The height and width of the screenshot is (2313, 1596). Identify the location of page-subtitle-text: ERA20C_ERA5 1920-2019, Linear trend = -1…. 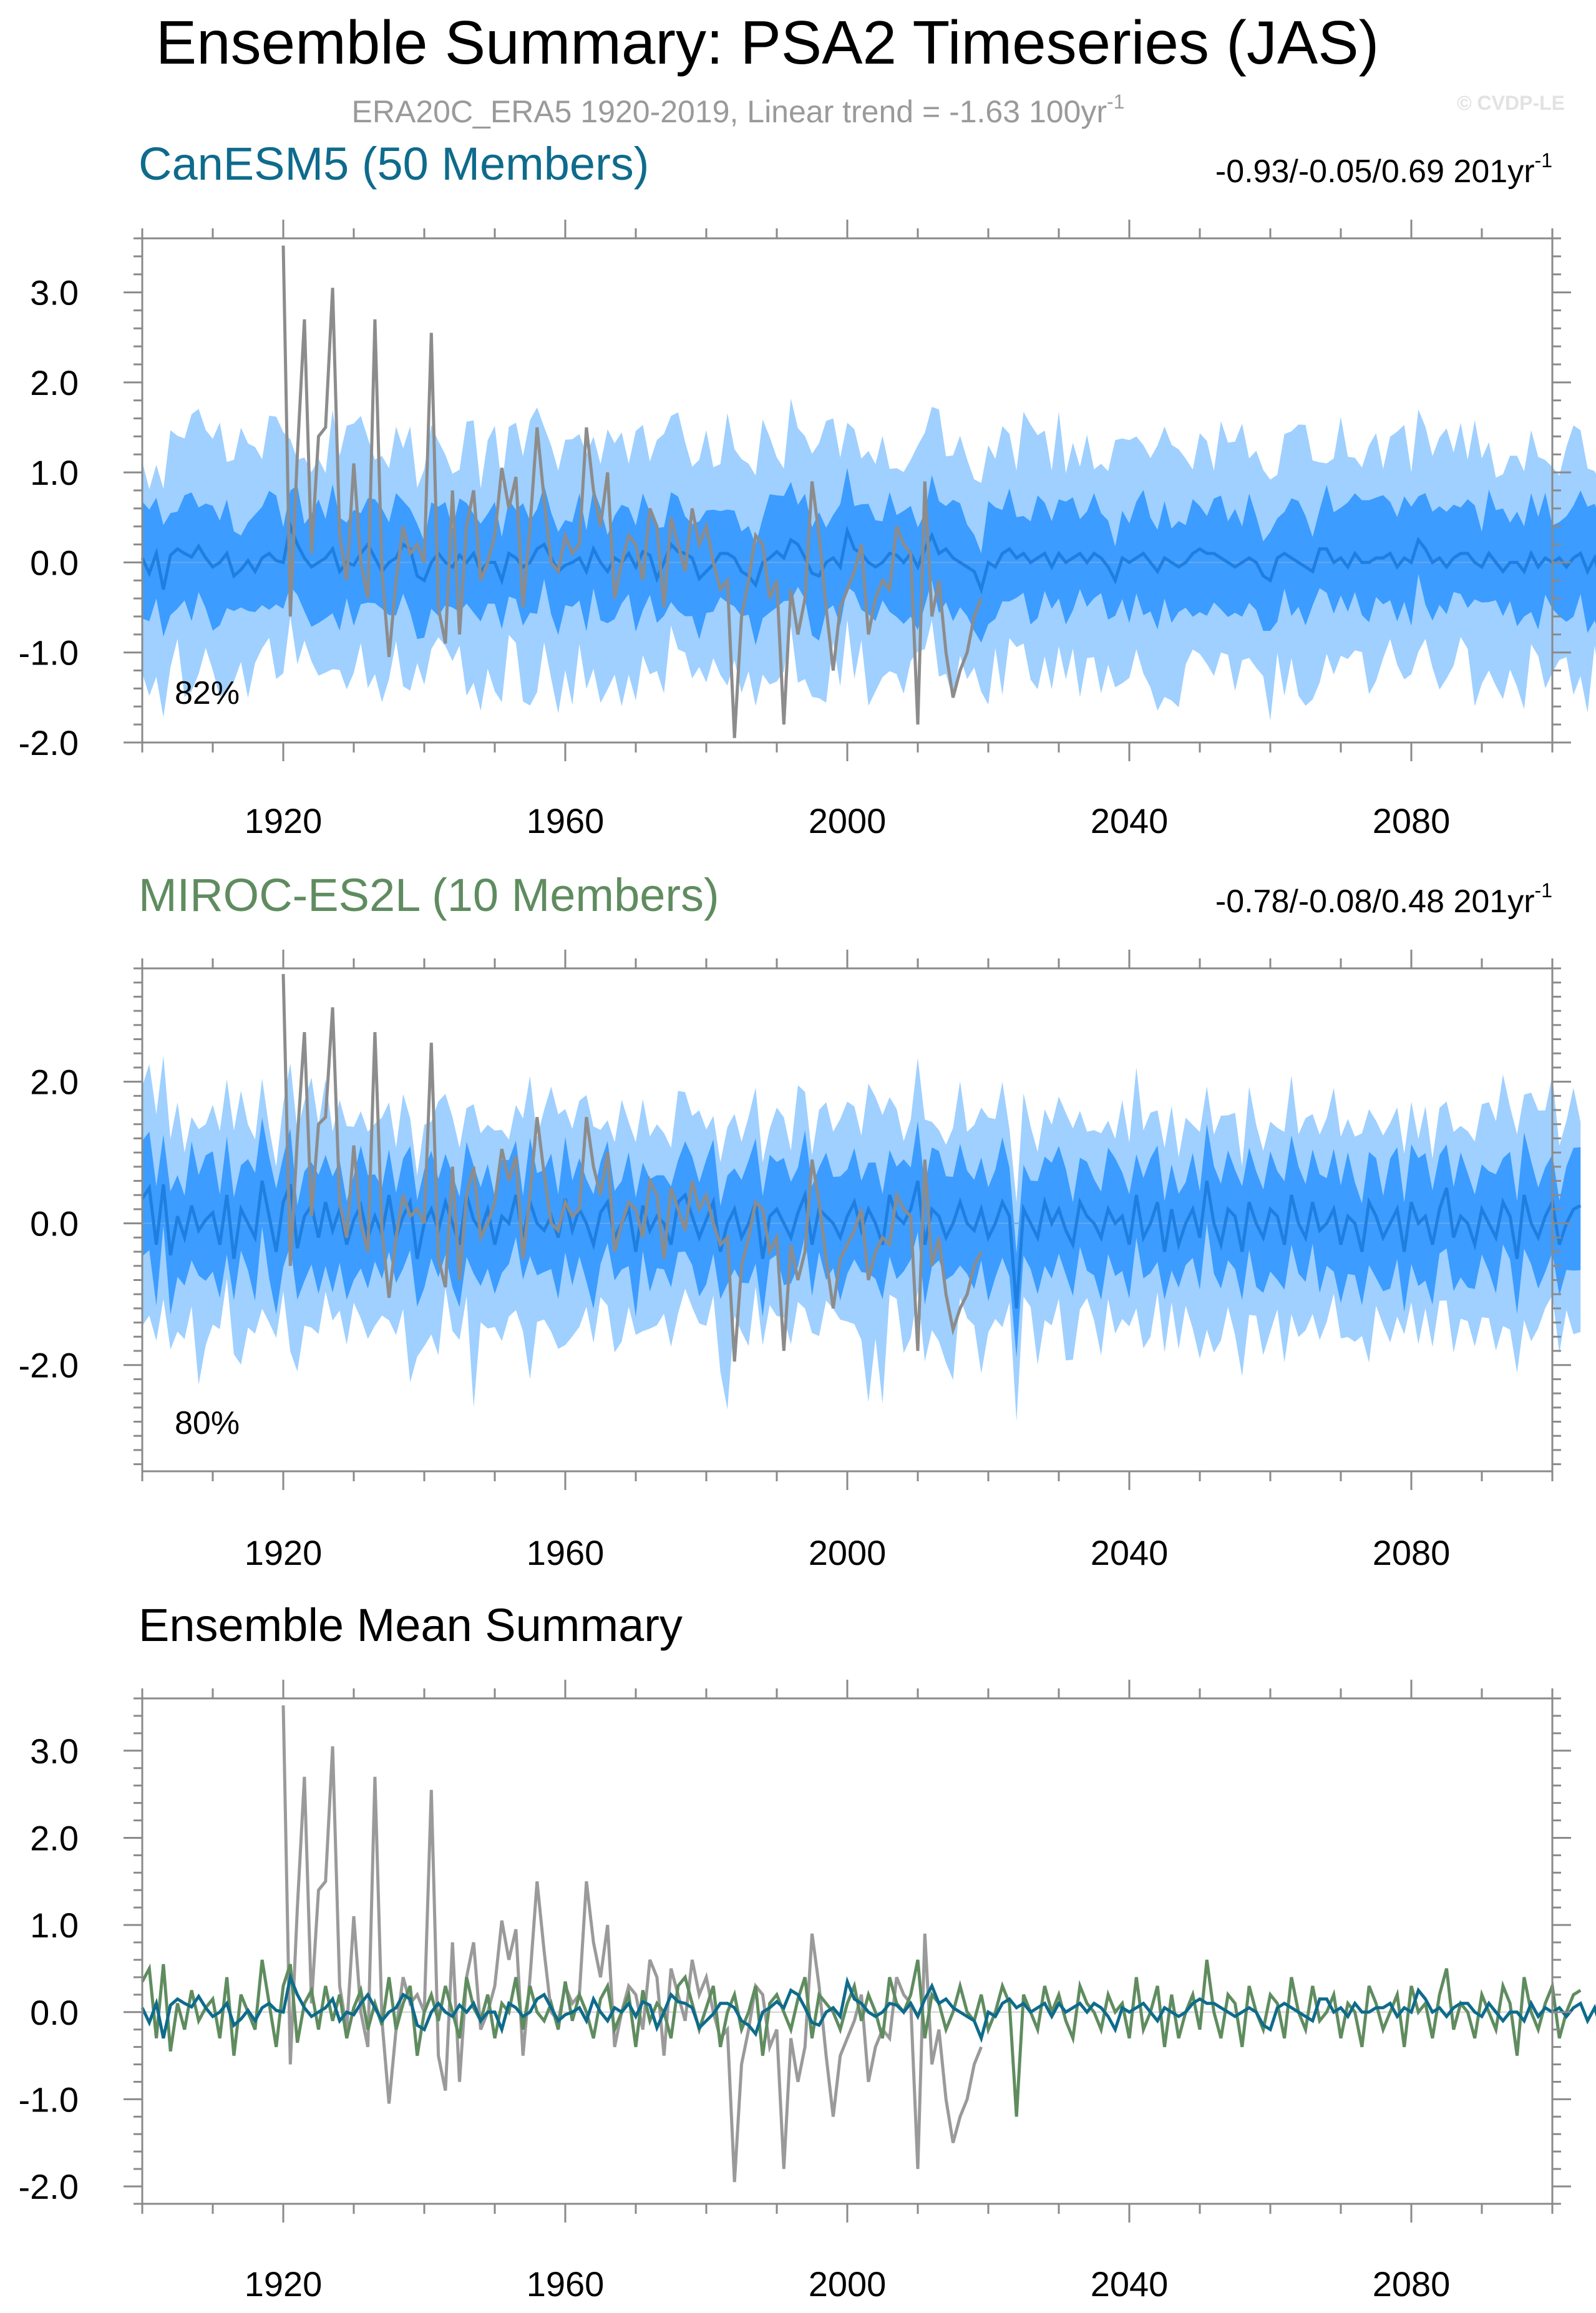
(729, 112).